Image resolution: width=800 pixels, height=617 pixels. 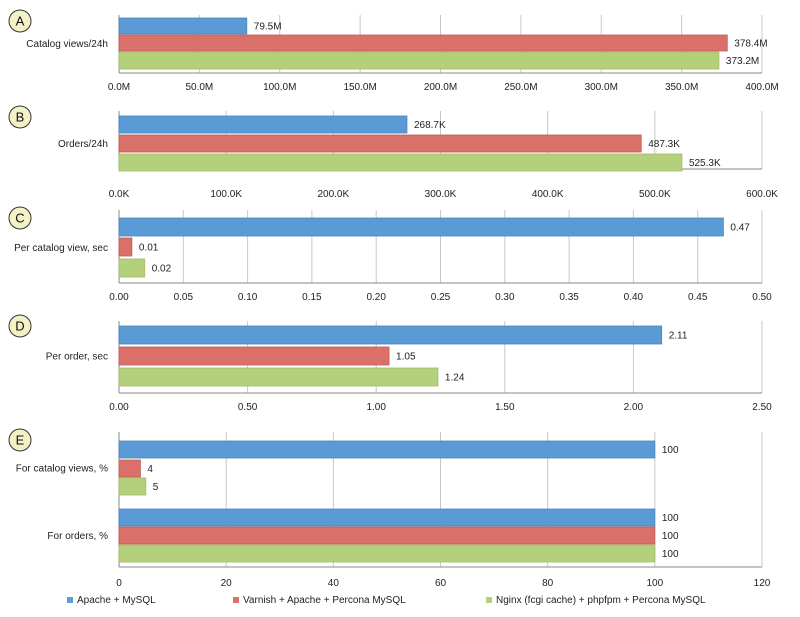 I want to click on legend-entry: Varnish + Apache + Percona MySQL, so click(x=324, y=600).